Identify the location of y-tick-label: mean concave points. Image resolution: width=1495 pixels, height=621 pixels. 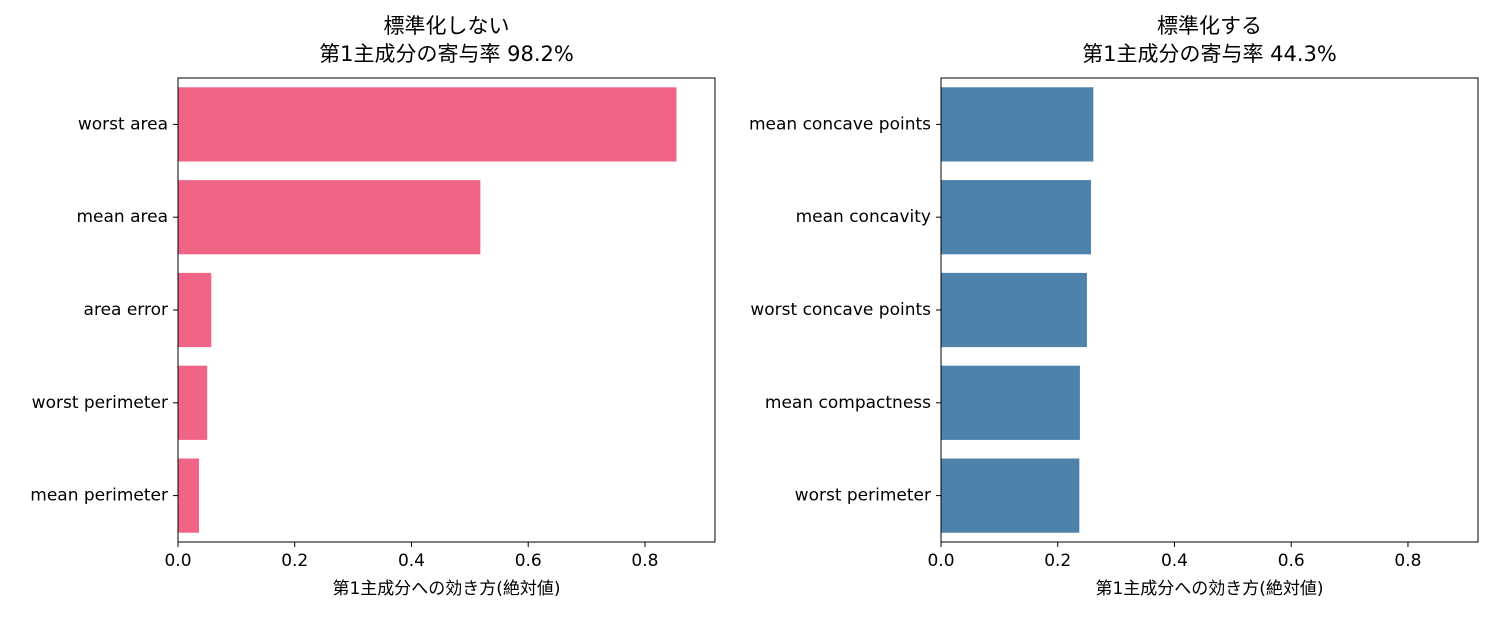
(840, 124).